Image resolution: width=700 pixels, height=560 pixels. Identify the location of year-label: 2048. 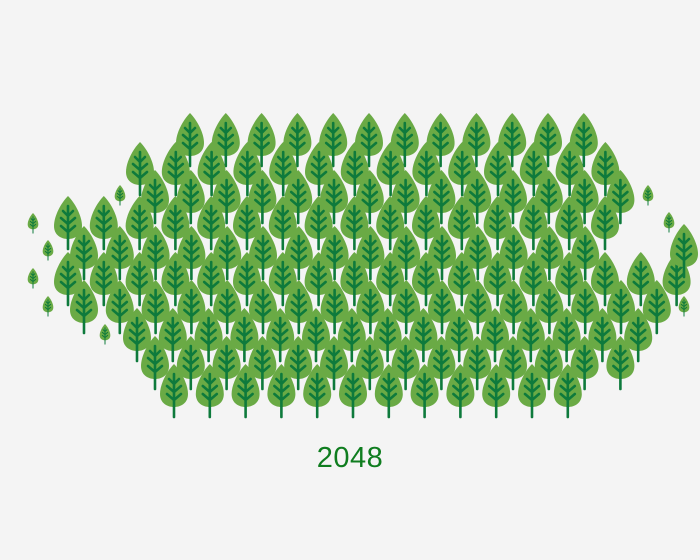
(350, 458).